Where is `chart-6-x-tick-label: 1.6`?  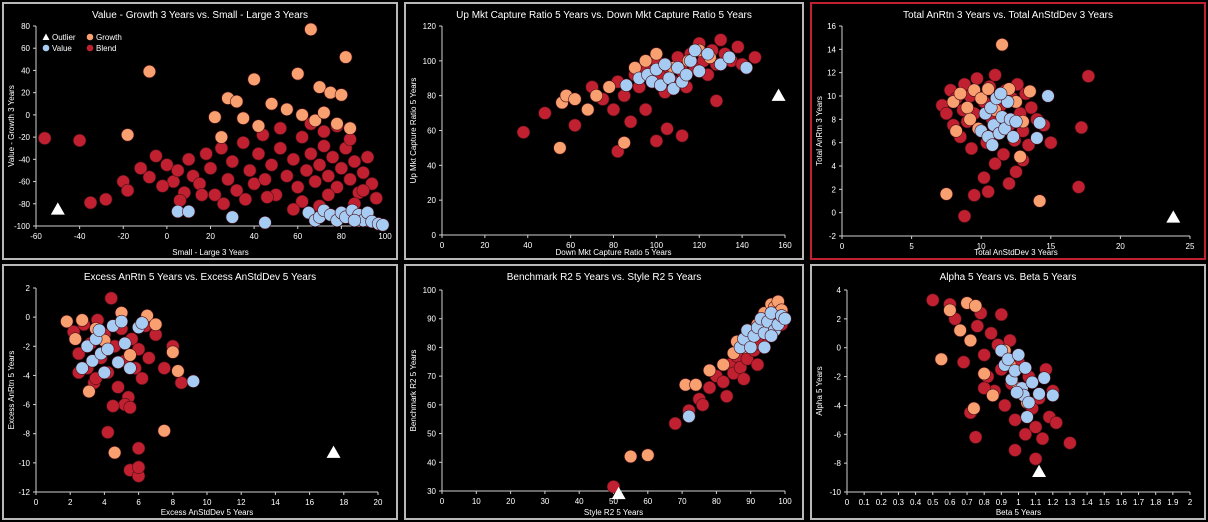
chart-6-x-tick-label: 1.6 is located at coordinates (1122, 502).